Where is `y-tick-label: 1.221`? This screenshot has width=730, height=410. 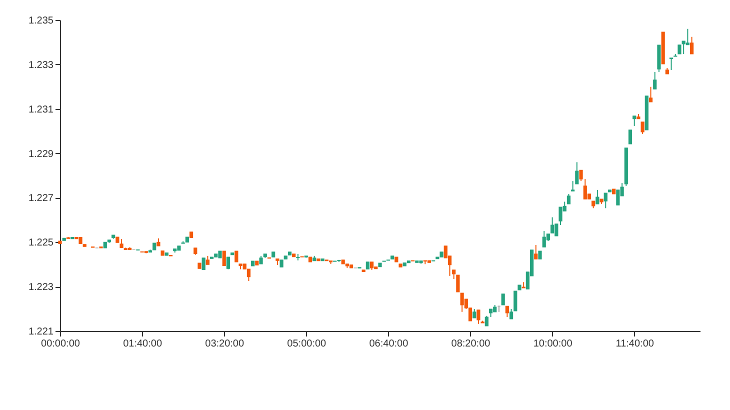 y-tick-label: 1.221 is located at coordinates (41, 332).